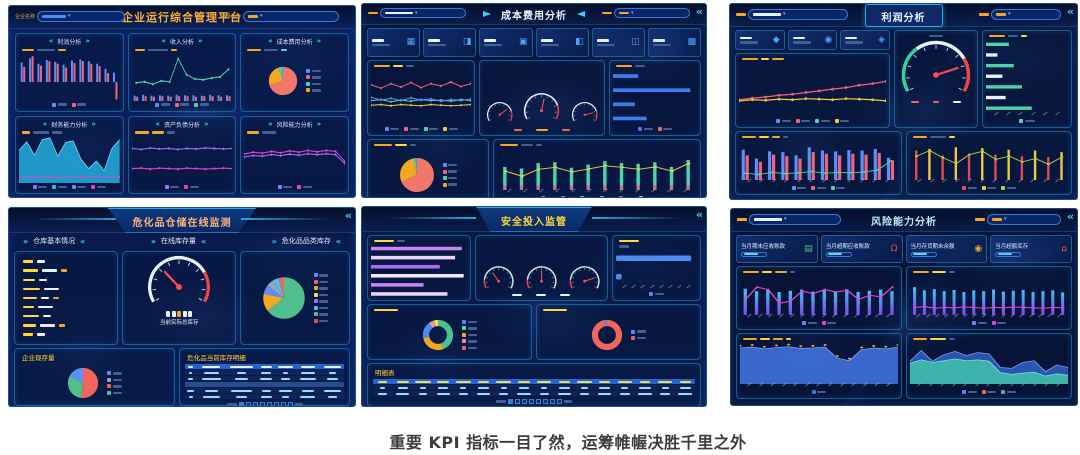 This screenshot has width=1080, height=455. Describe the element at coordinates (179, 279) in the screenshot. I see `inventory-gauge` at that location.